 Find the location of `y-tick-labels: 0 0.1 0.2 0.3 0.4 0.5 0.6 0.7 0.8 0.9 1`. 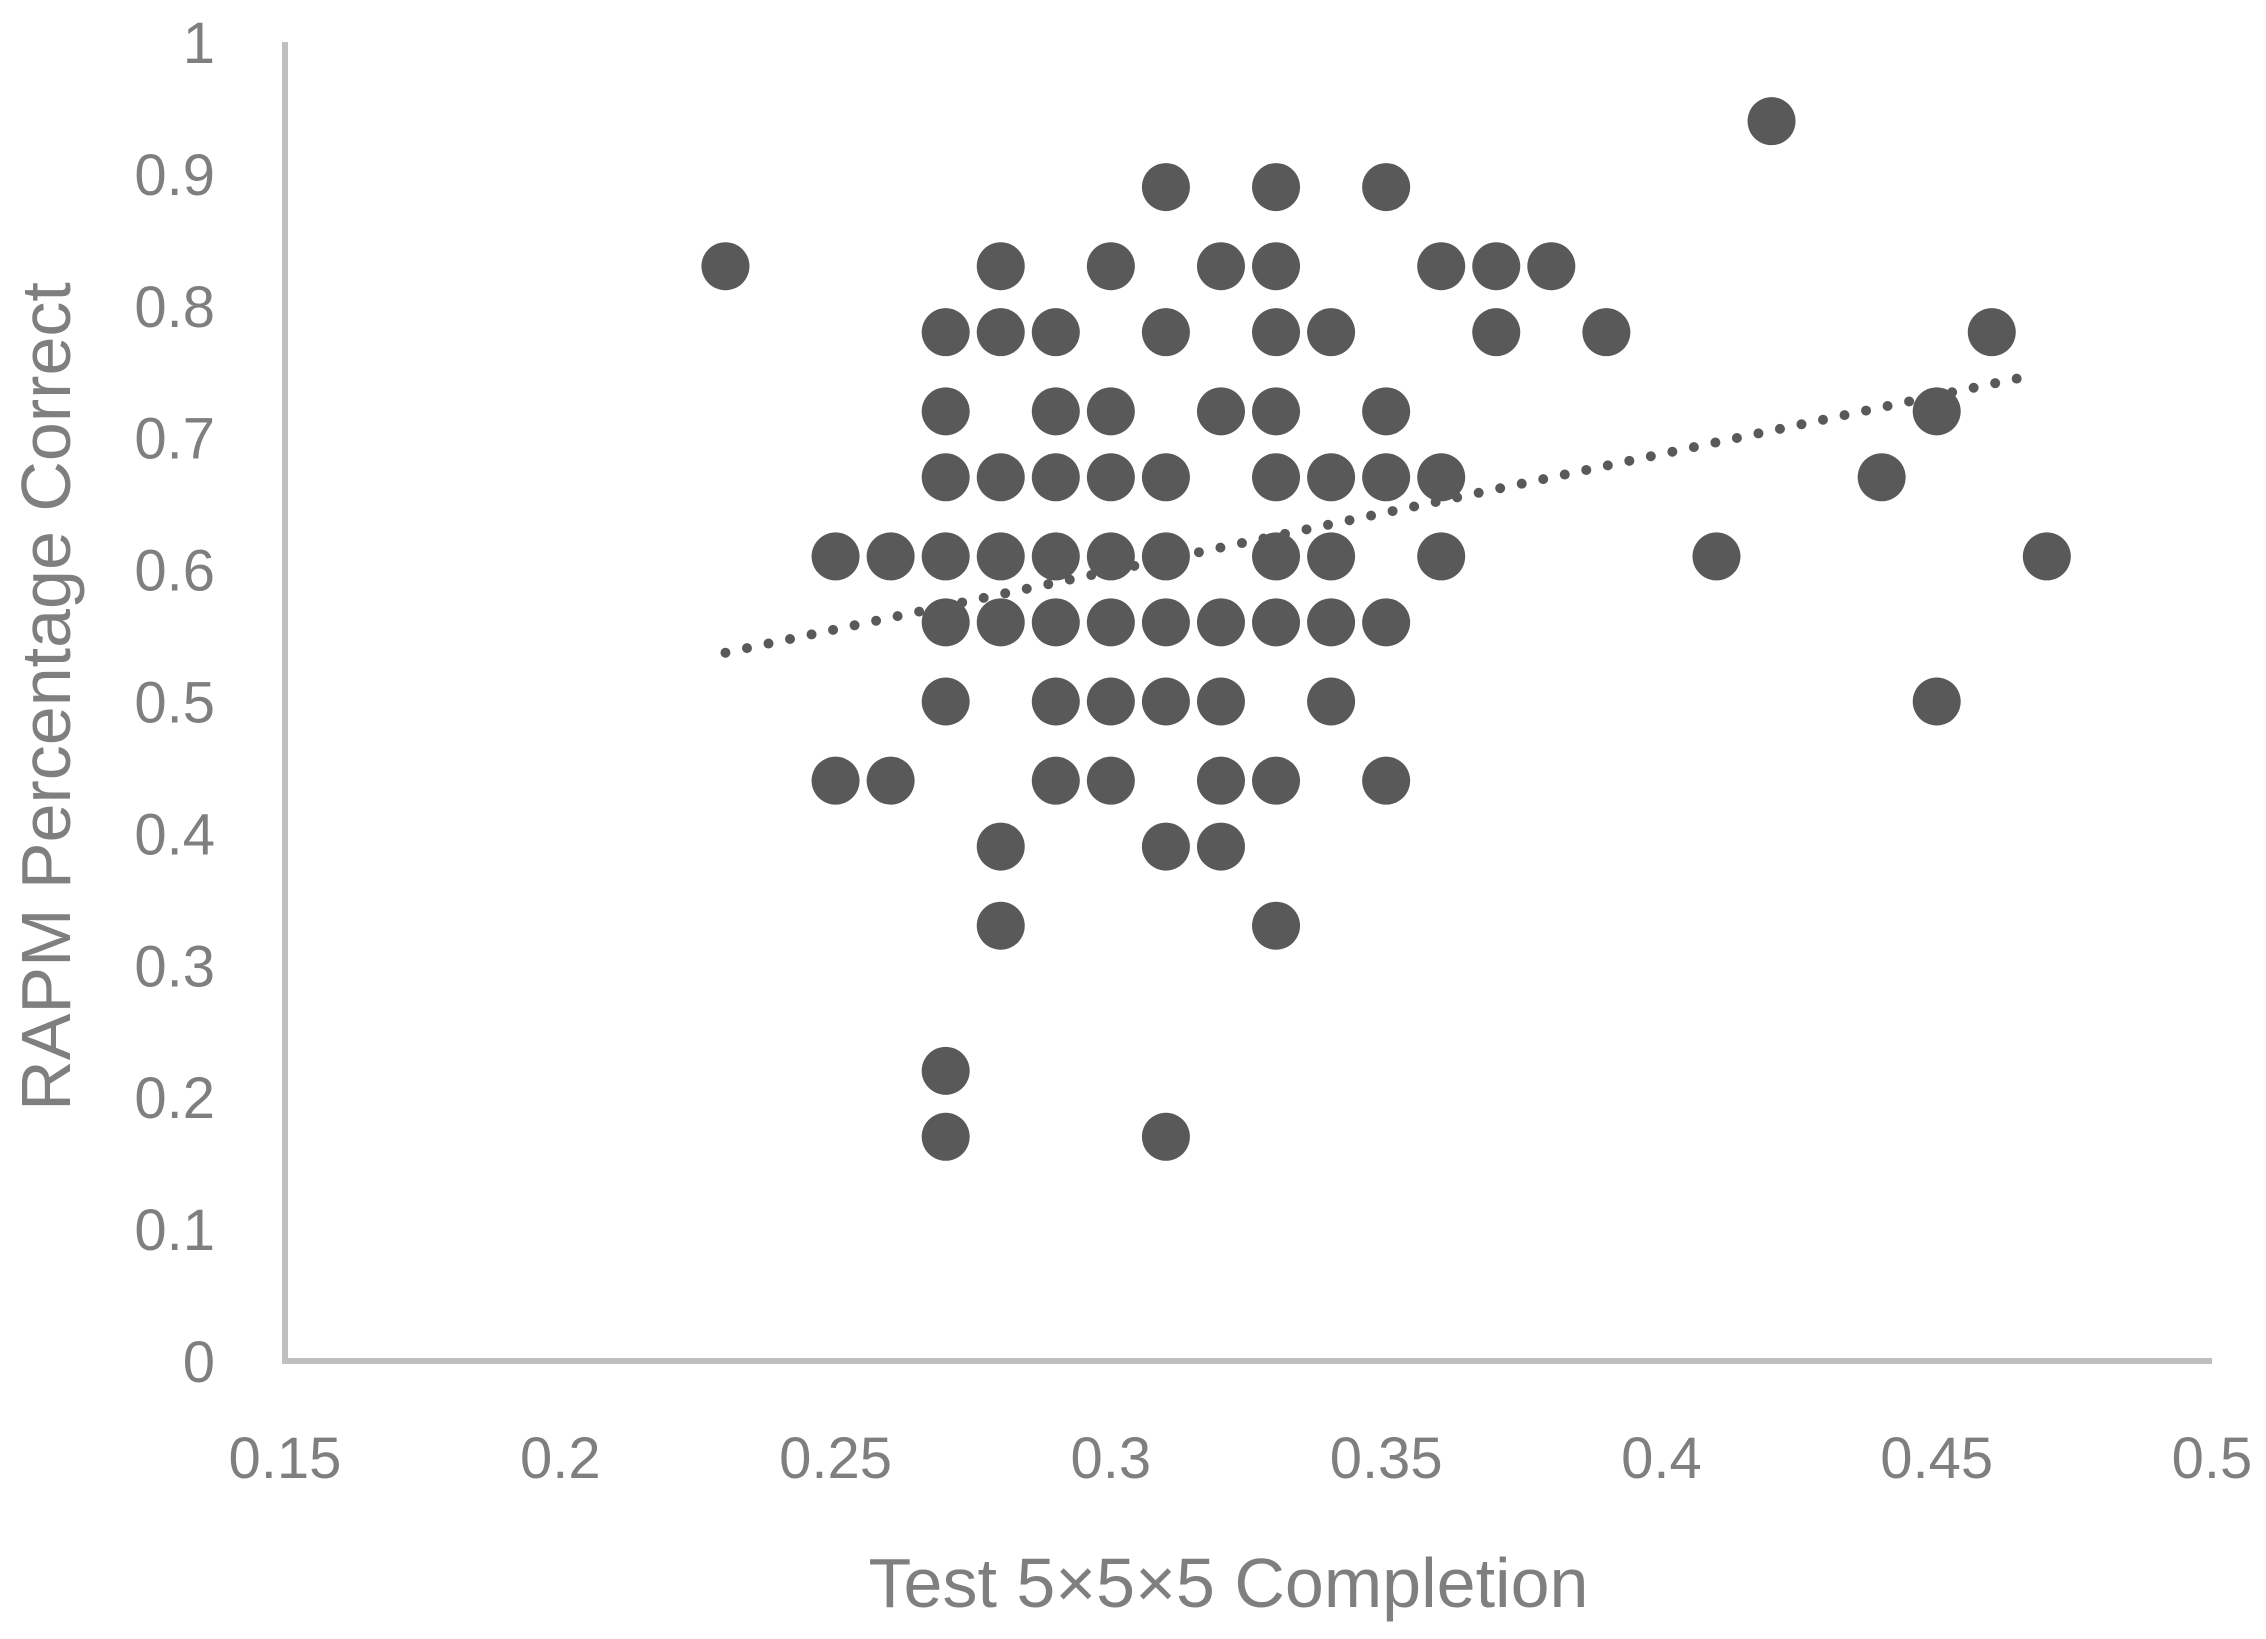

y-tick-labels: 0 0.1 0.2 0.3 0.4 0.5 0.6 0.7 0.8 0.9 1 is located at coordinates (174, 703).